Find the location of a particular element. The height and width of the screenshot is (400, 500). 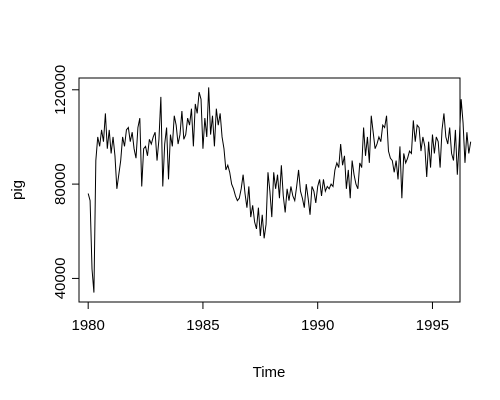

y-axis: 40000 80000 120000 is located at coordinates (66, 182).